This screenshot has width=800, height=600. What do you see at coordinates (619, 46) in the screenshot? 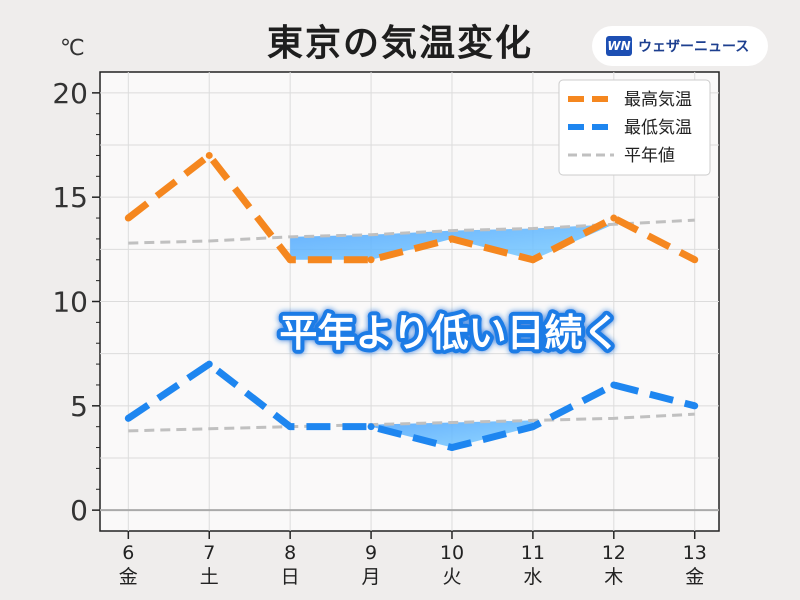
I see `weathernews-logo-icon: WN` at bounding box center [619, 46].